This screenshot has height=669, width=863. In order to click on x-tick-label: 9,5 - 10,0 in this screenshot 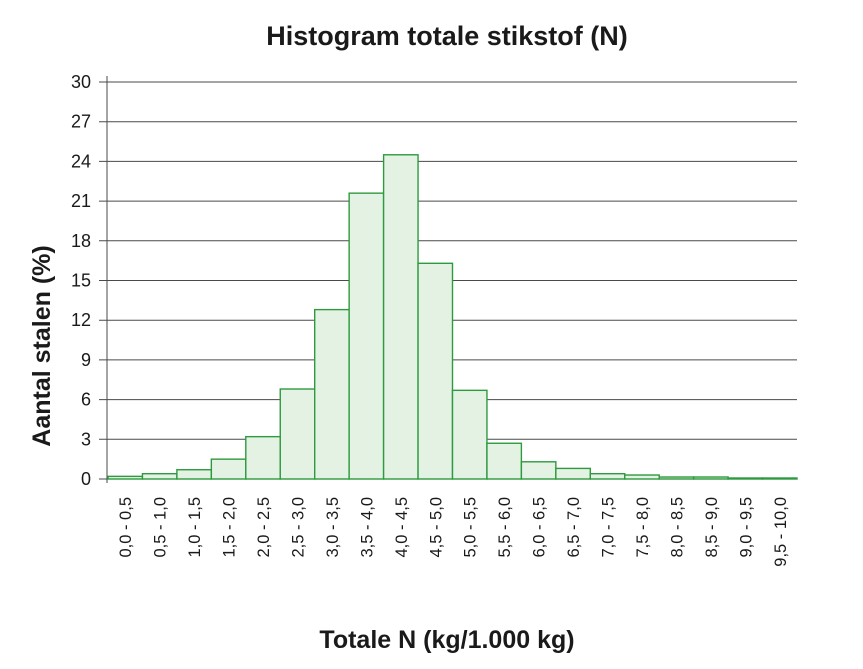, I will do `click(781, 532)`.